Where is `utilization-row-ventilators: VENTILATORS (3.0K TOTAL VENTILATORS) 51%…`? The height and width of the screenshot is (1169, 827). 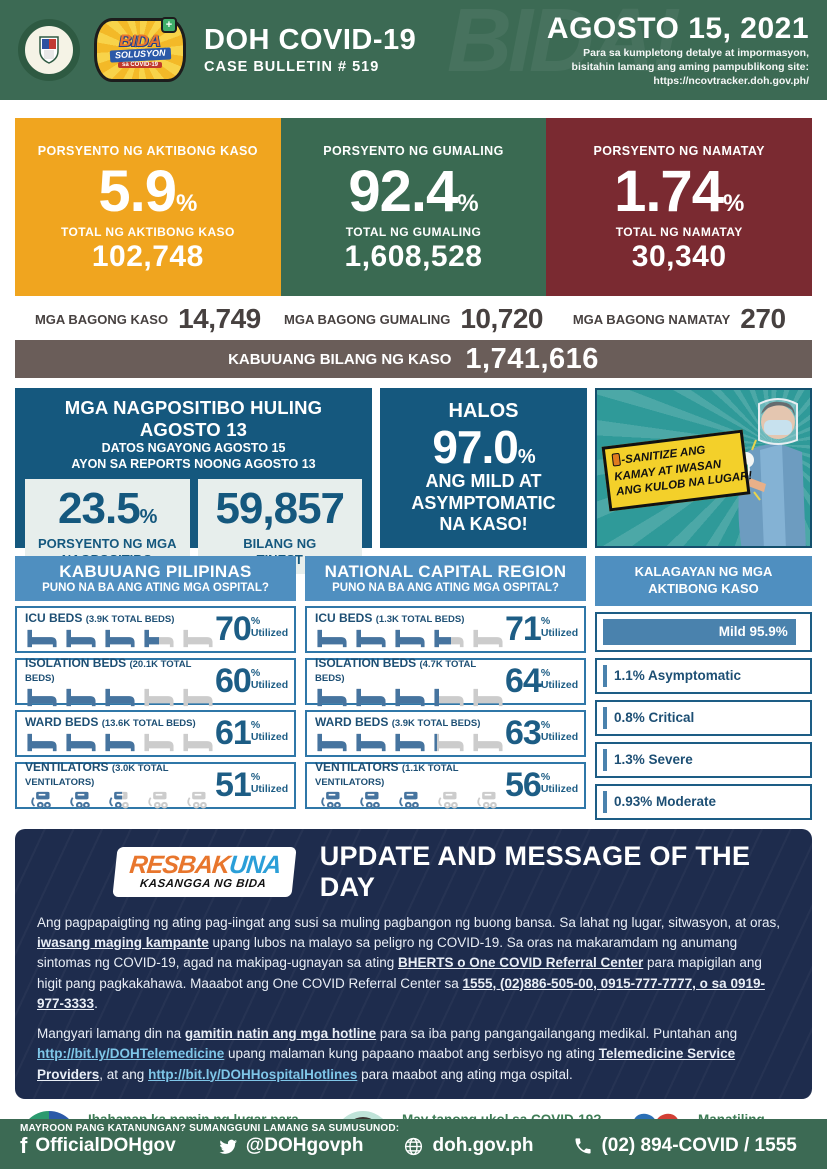
utilization-row-ventilators: VENTILATORS (3.0K TOTAL VENTILATORS) 51%… is located at coordinates (155, 785).